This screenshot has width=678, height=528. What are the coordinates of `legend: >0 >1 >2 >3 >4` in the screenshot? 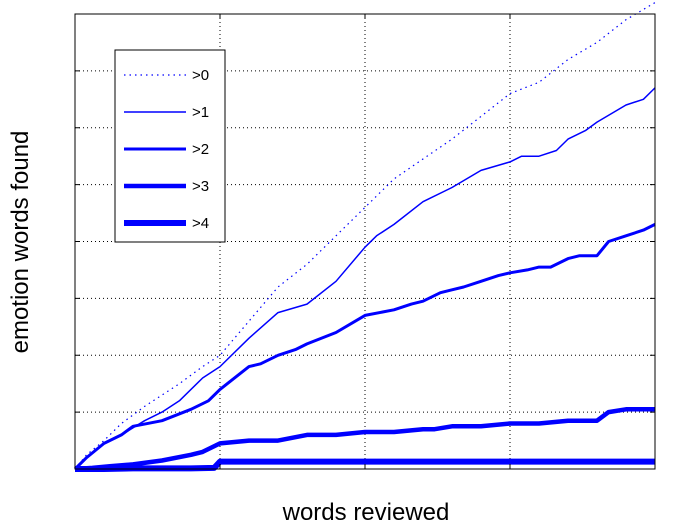 It's located at (170, 146).